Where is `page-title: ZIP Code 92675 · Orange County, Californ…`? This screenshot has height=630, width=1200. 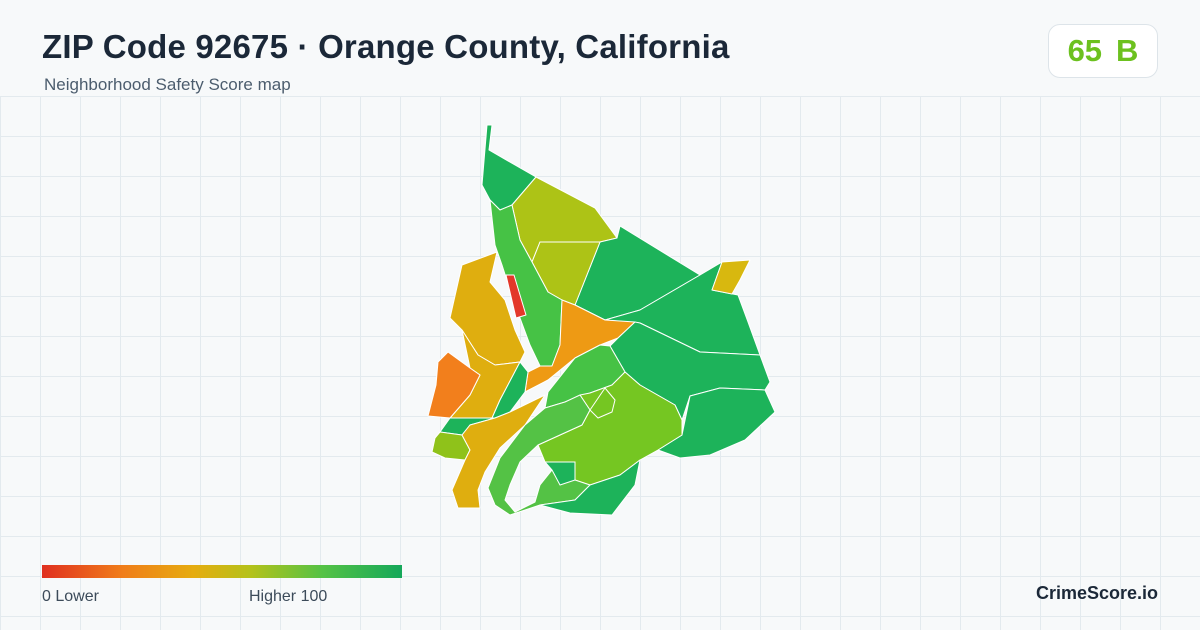
page-title: ZIP Code 92675 · Orange County, Californ… is located at coordinates (386, 46).